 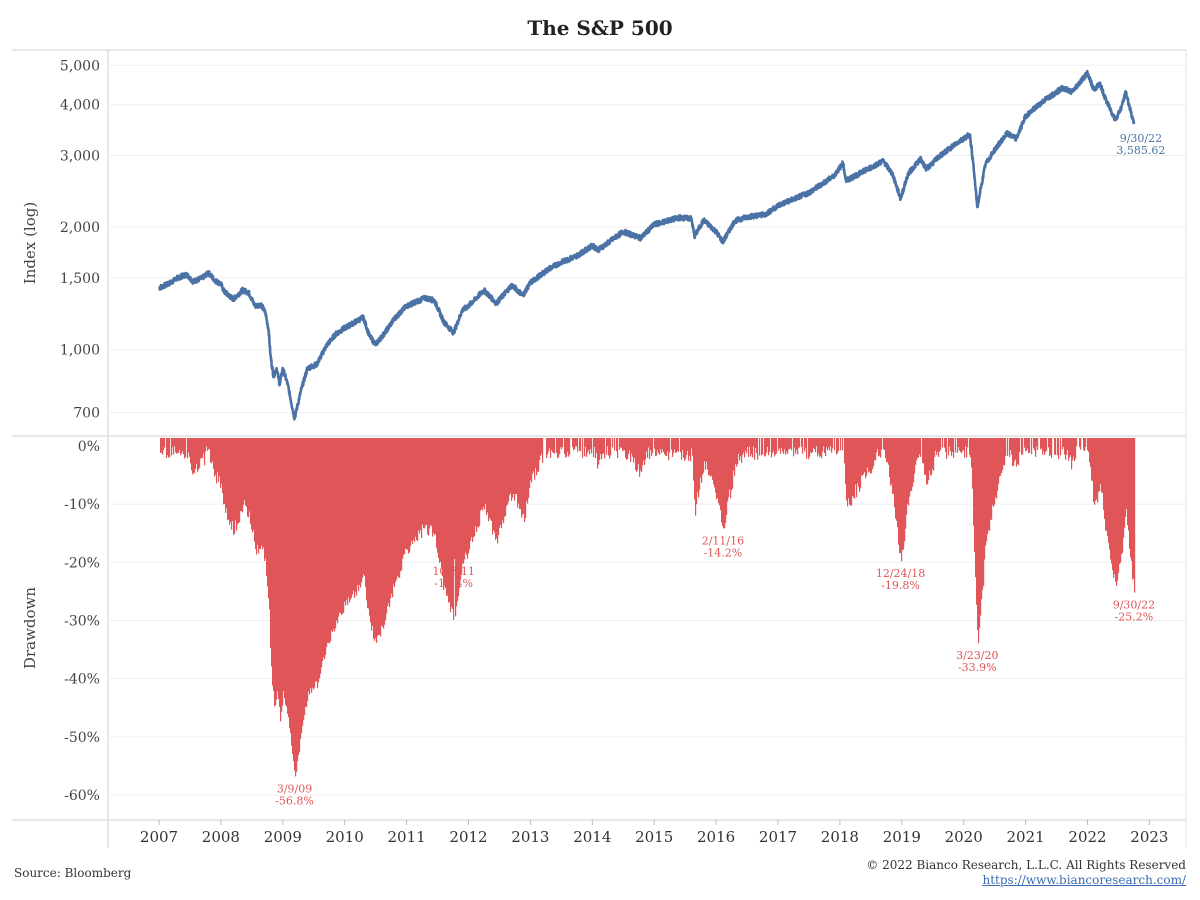 What do you see at coordinates (723, 541) in the screenshot?
I see `drawdown-annotation-date: 2/11/16` at bounding box center [723, 541].